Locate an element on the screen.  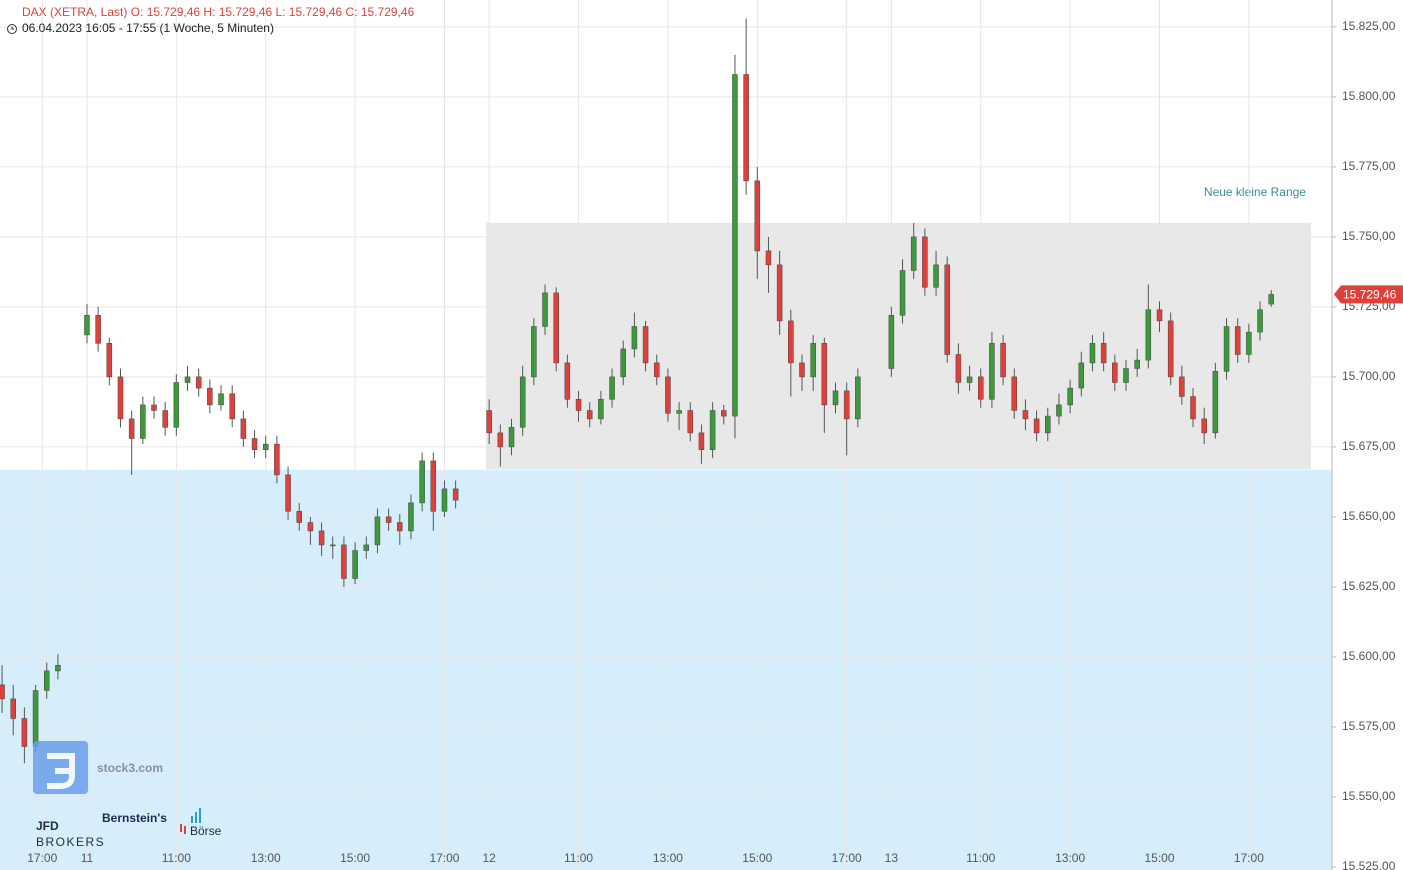
y-tick-label: 15.550,00 is located at coordinates (1369, 796).